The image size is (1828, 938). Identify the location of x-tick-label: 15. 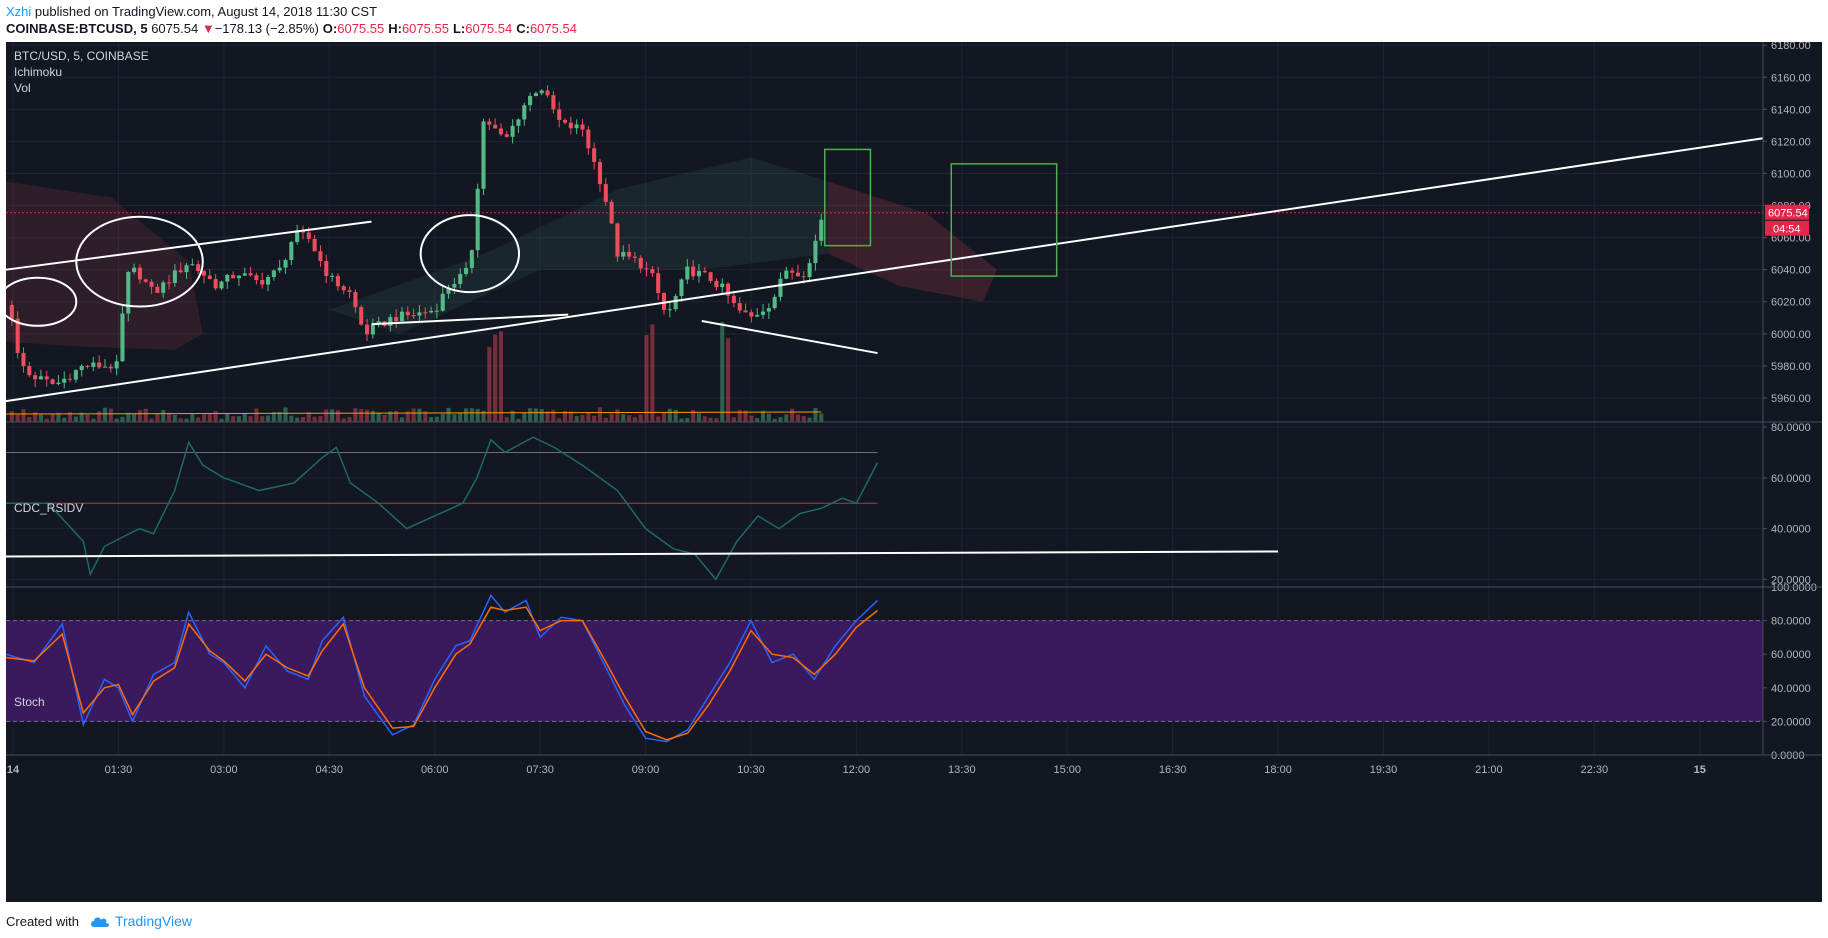
(1700, 770).